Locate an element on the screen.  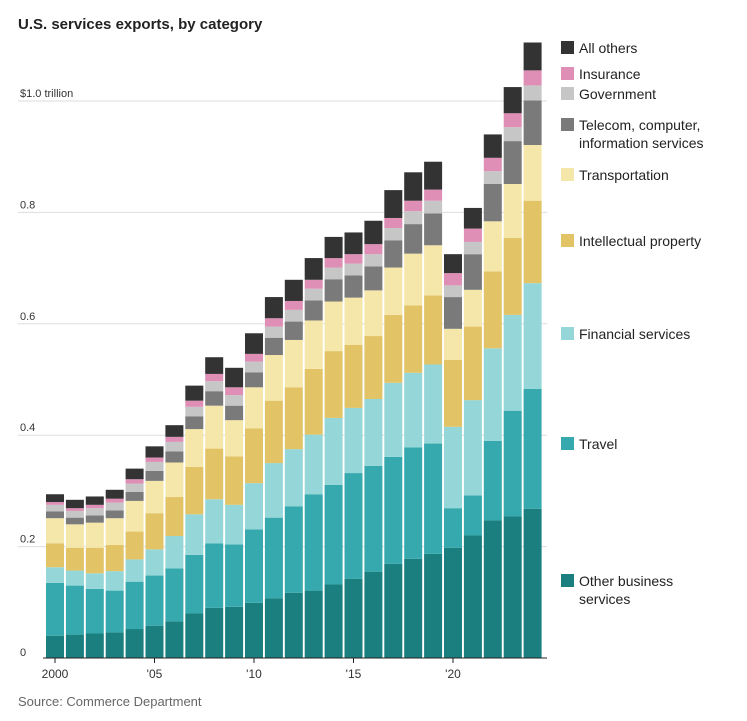
legend-label: Financial services is located at coordinates (634, 334).